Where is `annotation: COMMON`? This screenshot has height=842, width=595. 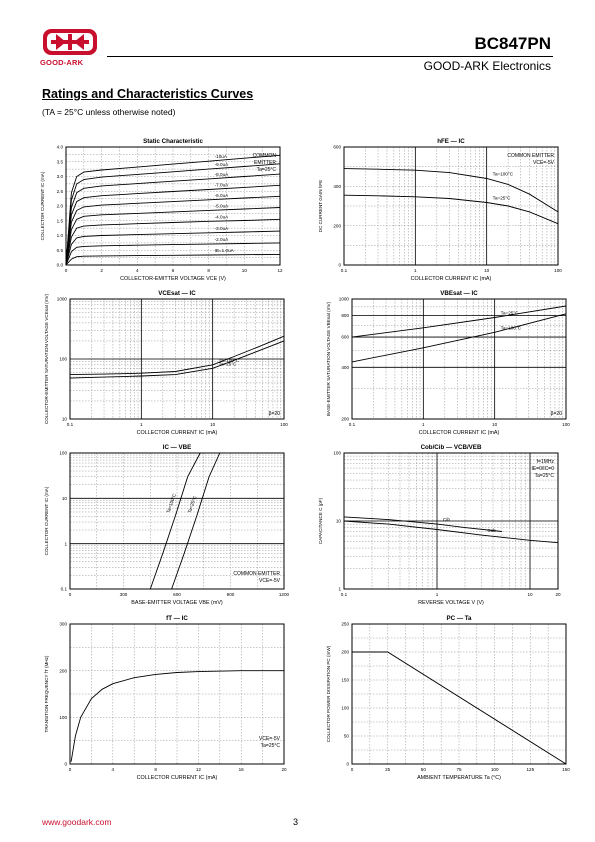
annotation: COMMON is located at coordinates (265, 156).